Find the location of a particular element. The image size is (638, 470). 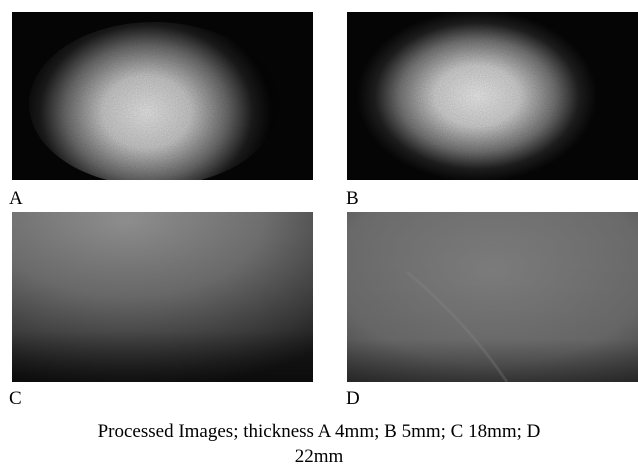

caption-line-2: 22mm is located at coordinates (319, 456).